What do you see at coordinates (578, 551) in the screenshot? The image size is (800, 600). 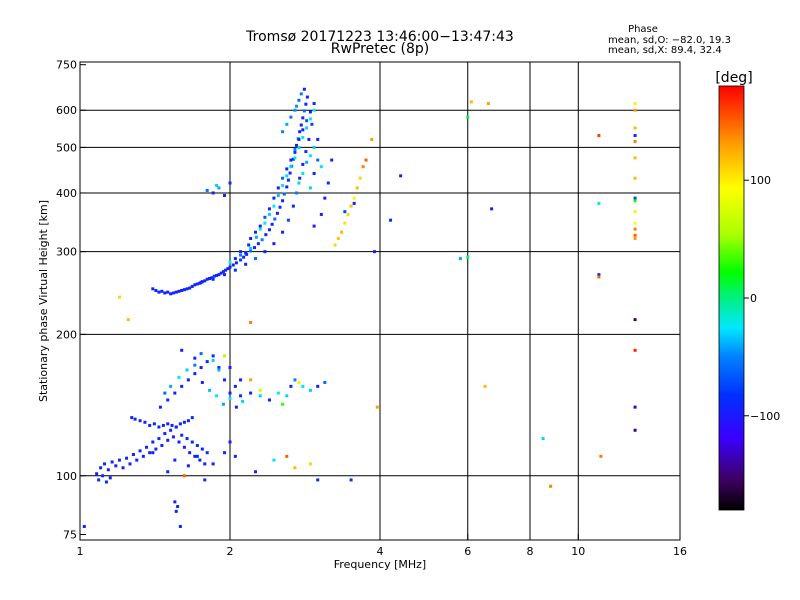 I see `x-tick-label: 10` at bounding box center [578, 551].